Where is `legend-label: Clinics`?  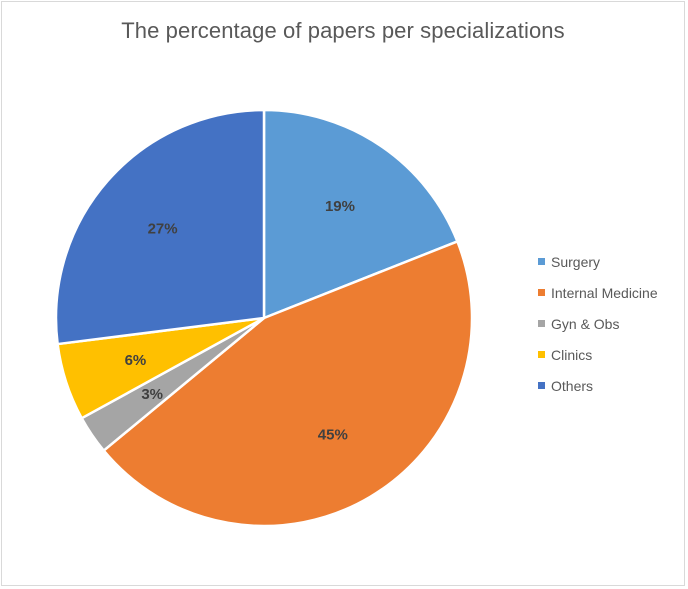 legend-label: Clinics is located at coordinates (572, 354).